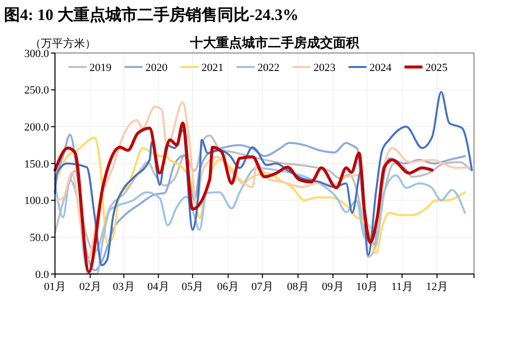 The width and height of the screenshot is (510, 342). What do you see at coordinates (333, 287) in the screenshot?
I see `x-tick-label: 09月` at bounding box center [333, 287].